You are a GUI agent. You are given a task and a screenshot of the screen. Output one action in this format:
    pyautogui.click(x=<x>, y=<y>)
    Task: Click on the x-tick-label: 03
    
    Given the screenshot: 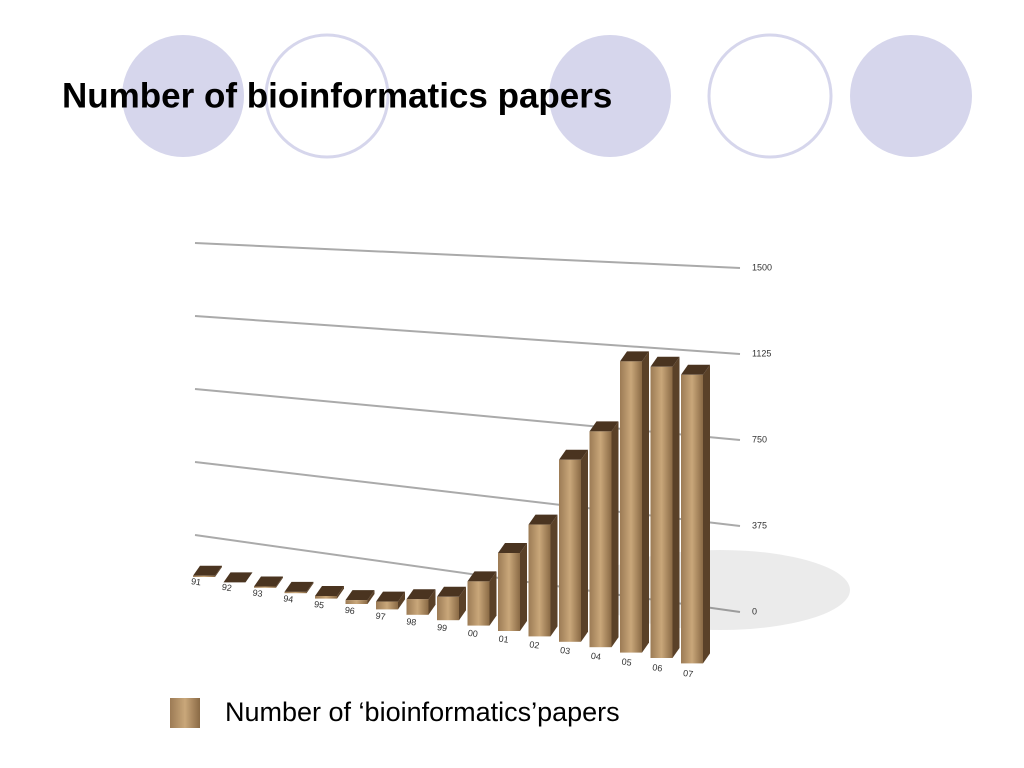 What is the action you would take?
    pyautogui.click(x=564, y=650)
    